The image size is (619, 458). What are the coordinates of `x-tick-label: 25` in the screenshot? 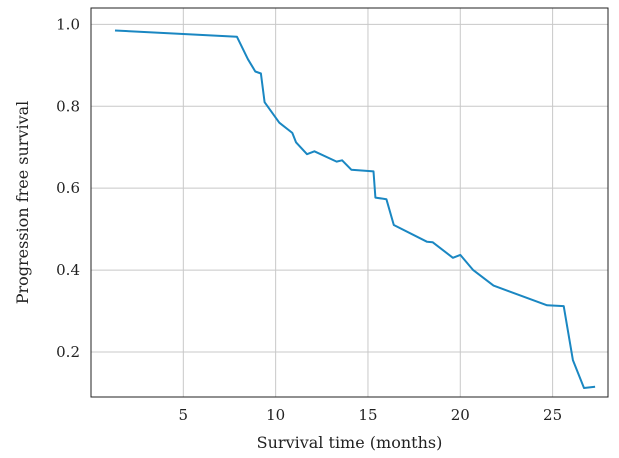 It's located at (552, 415).